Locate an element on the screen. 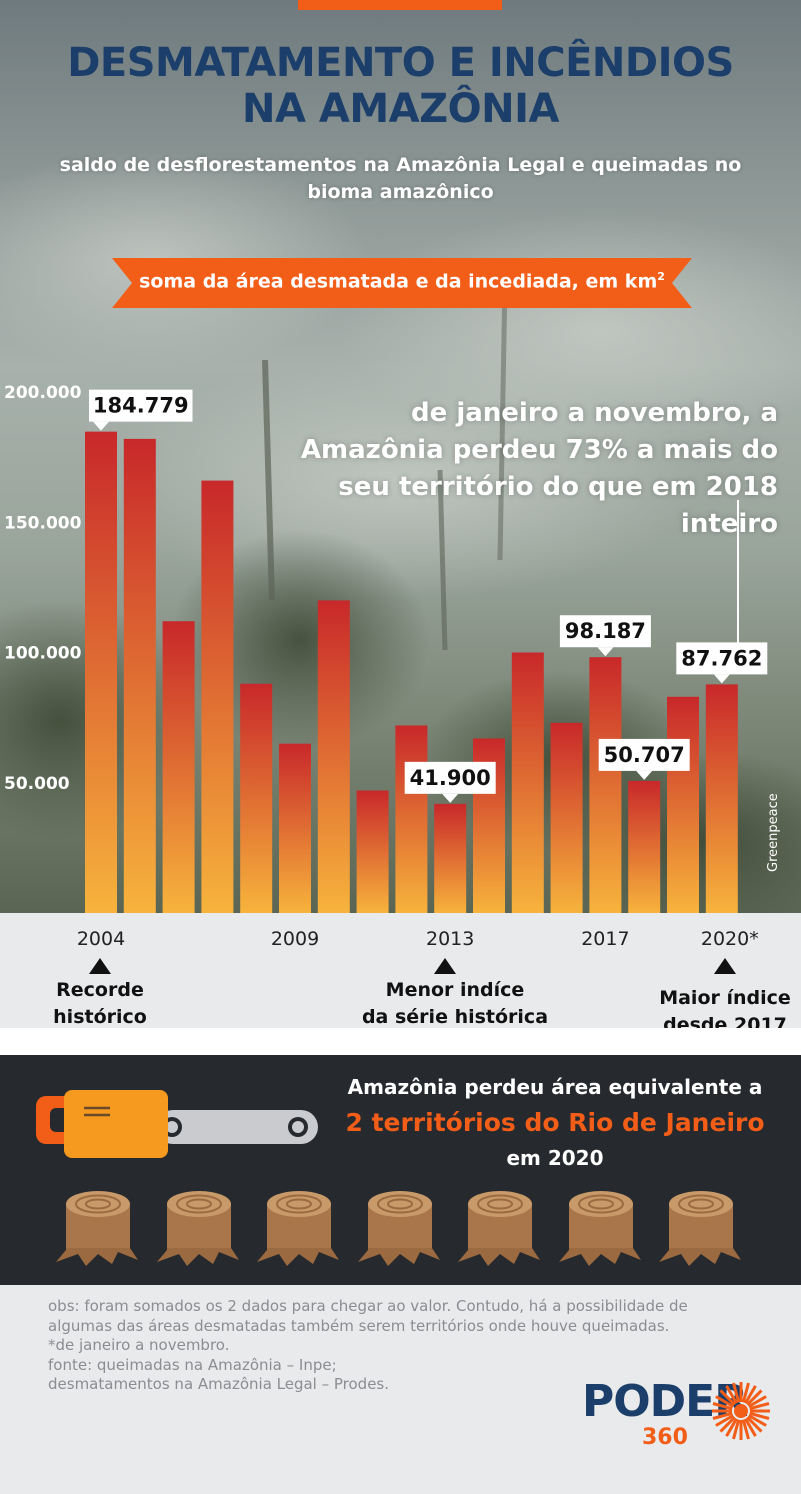  note-2004-line1: Recorde is located at coordinates (100, 990).